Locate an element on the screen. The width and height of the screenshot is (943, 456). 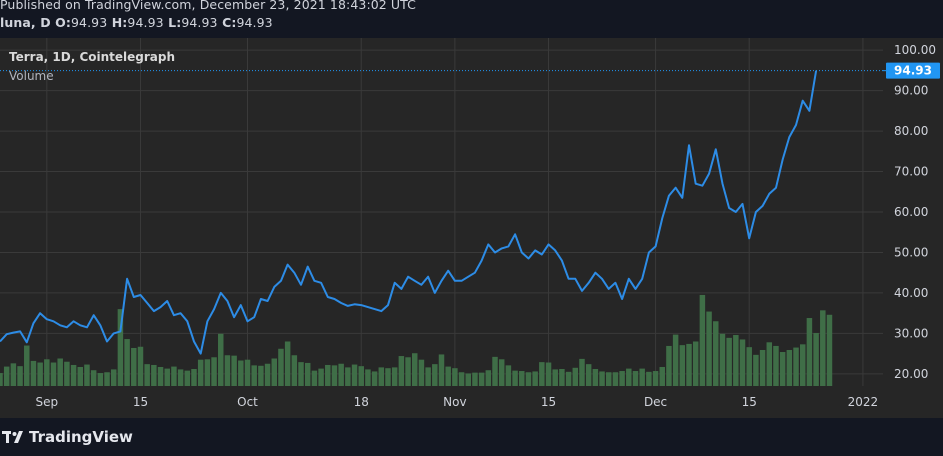
x-tick-label: Nov is located at coordinates (454, 402).